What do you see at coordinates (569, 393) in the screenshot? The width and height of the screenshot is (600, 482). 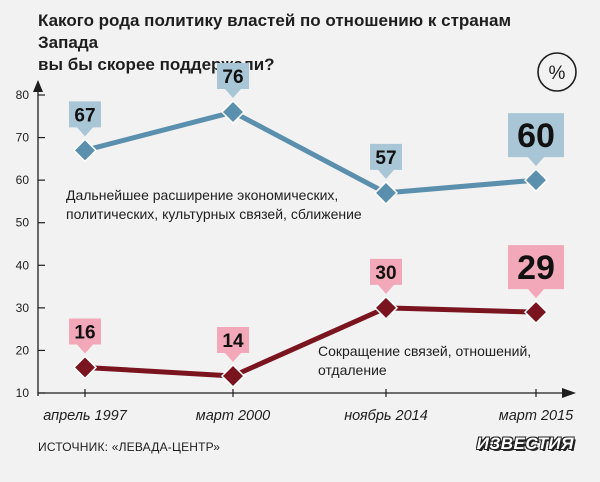 I see `x-axis-arrow-icon` at bounding box center [569, 393].